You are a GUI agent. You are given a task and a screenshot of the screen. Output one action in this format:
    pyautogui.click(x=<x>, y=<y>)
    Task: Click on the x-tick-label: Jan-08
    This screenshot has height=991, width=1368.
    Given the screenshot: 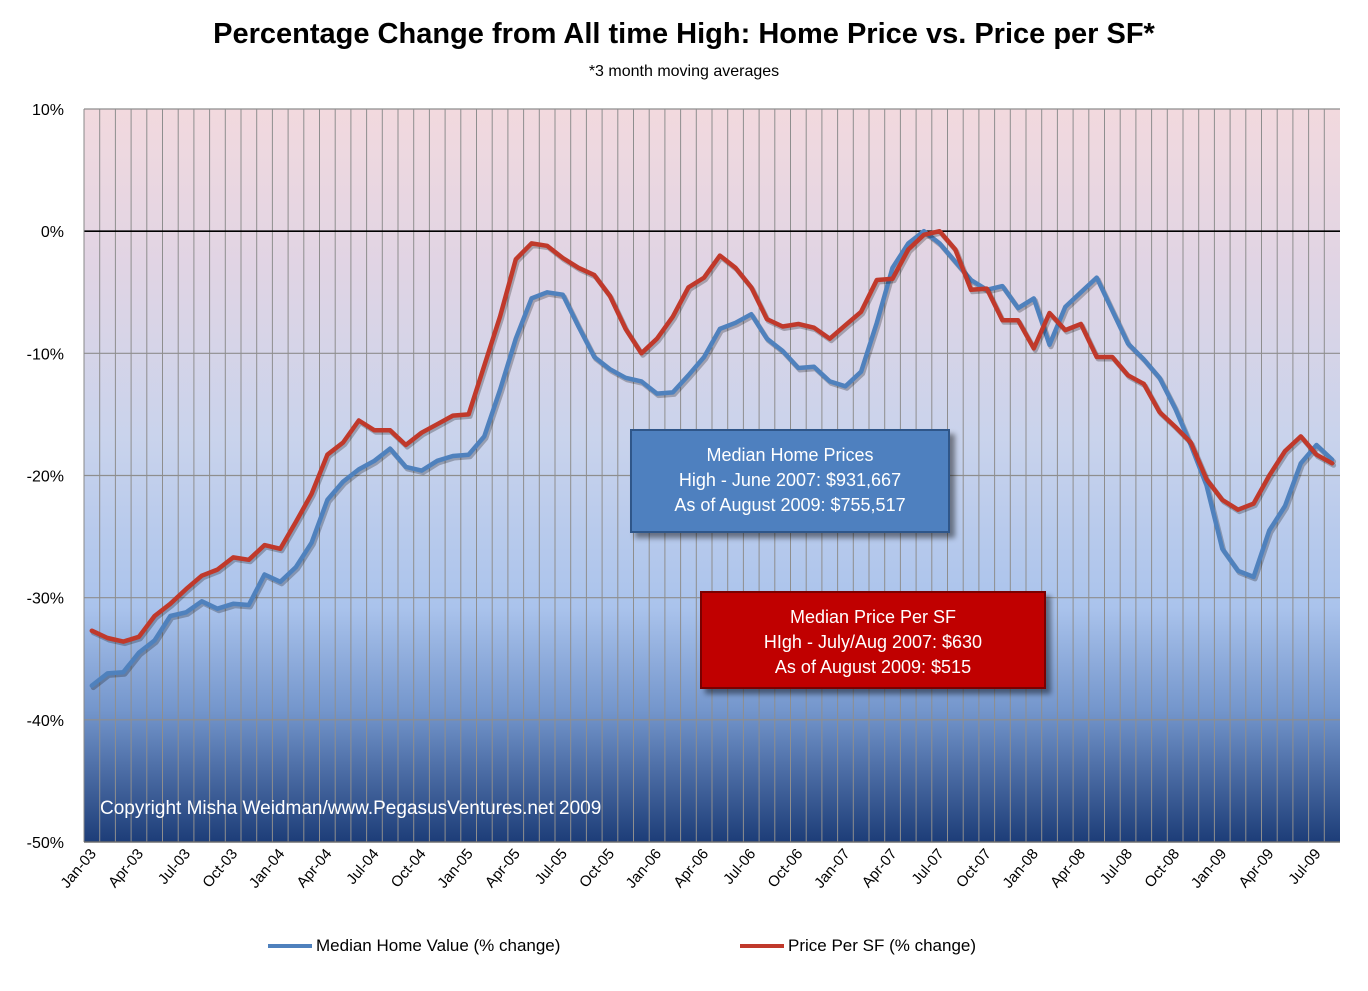 What is the action you would take?
    pyautogui.click(x=1020, y=869)
    